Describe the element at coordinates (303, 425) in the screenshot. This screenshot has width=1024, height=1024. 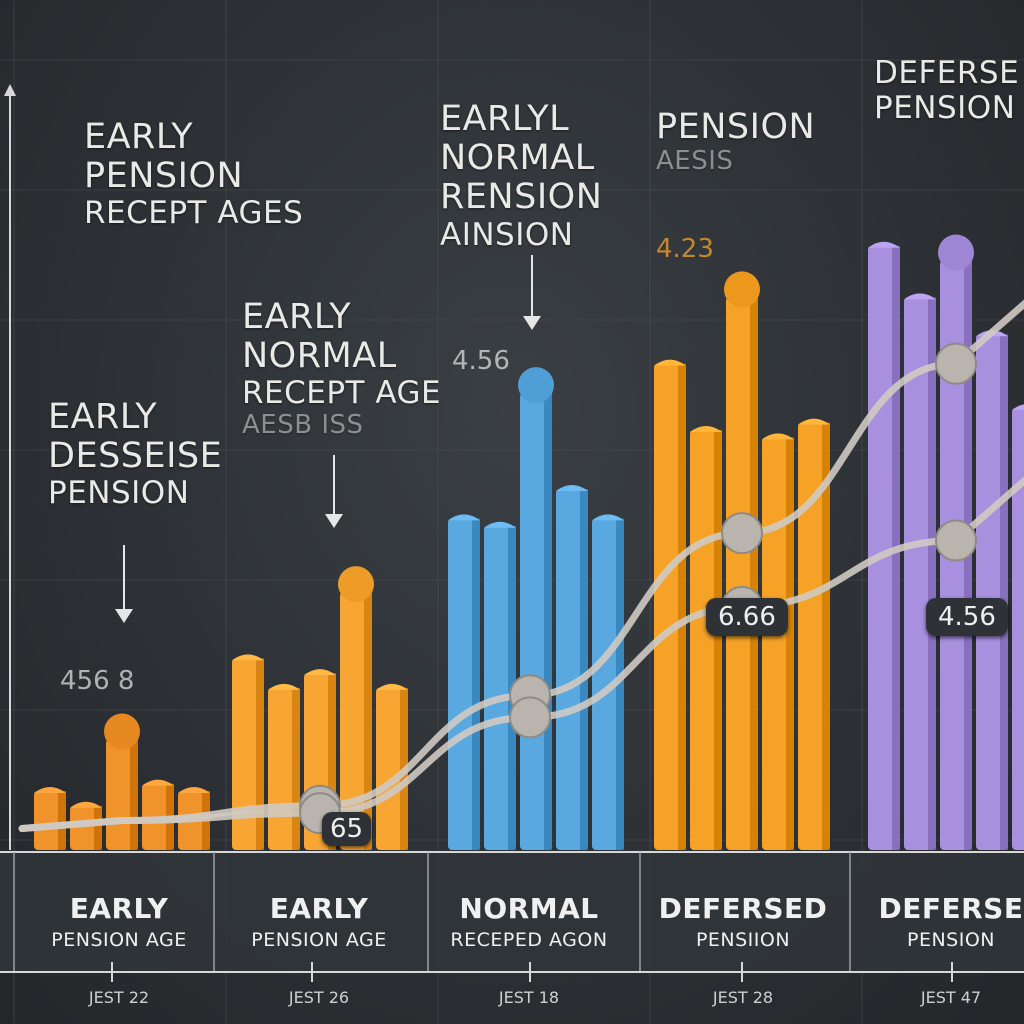
I see `annotation-line: AESB ISS` at that location.